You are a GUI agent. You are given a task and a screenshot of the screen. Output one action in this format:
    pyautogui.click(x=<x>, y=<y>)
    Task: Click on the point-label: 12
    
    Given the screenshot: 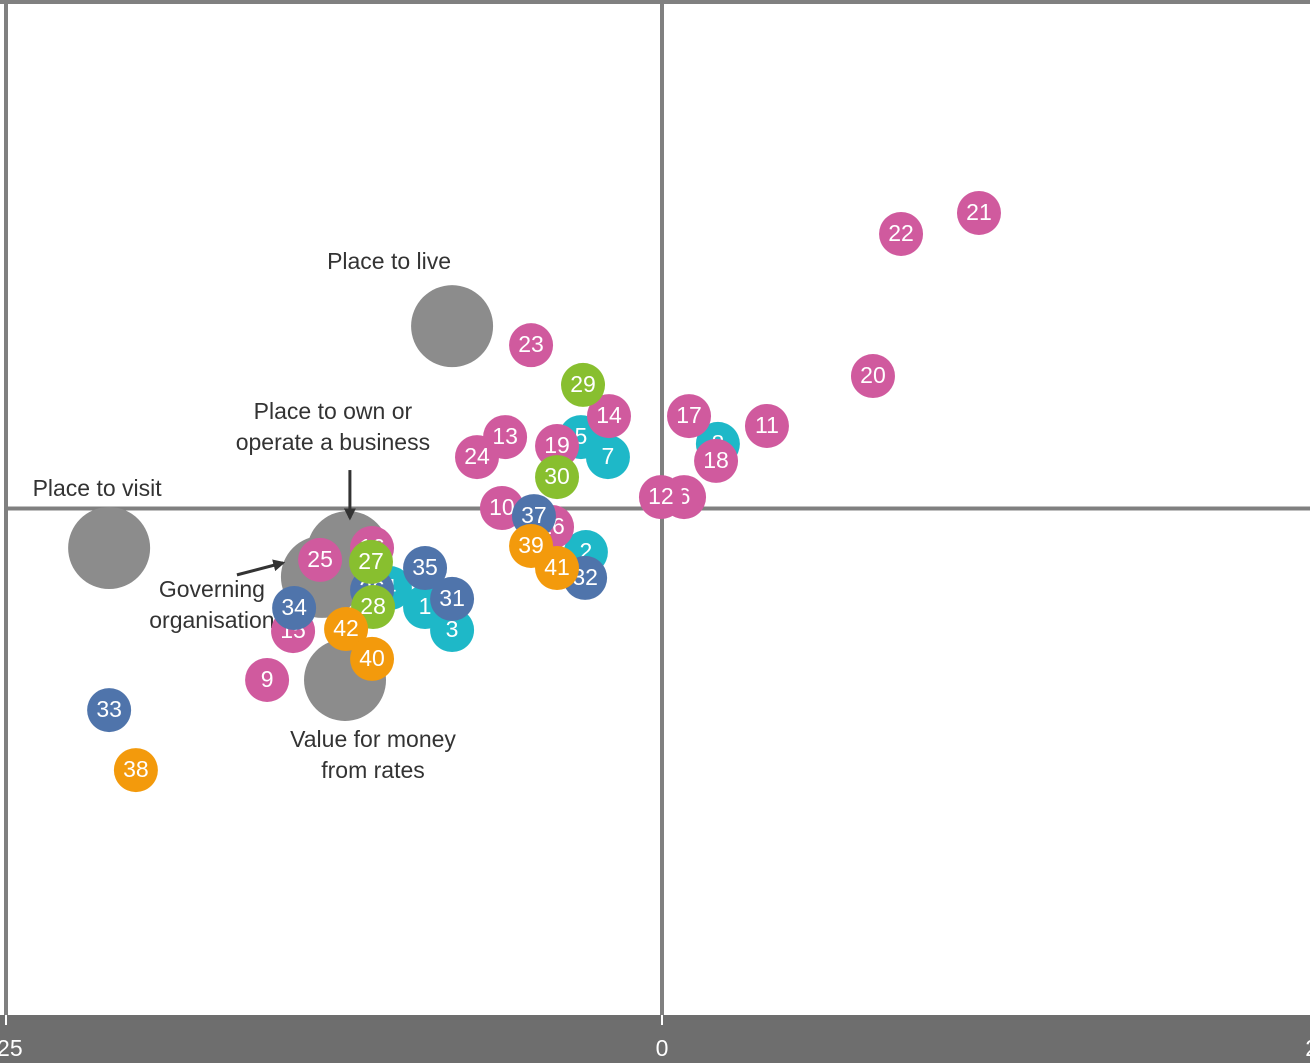 What is the action you would take?
    pyautogui.click(x=661, y=496)
    